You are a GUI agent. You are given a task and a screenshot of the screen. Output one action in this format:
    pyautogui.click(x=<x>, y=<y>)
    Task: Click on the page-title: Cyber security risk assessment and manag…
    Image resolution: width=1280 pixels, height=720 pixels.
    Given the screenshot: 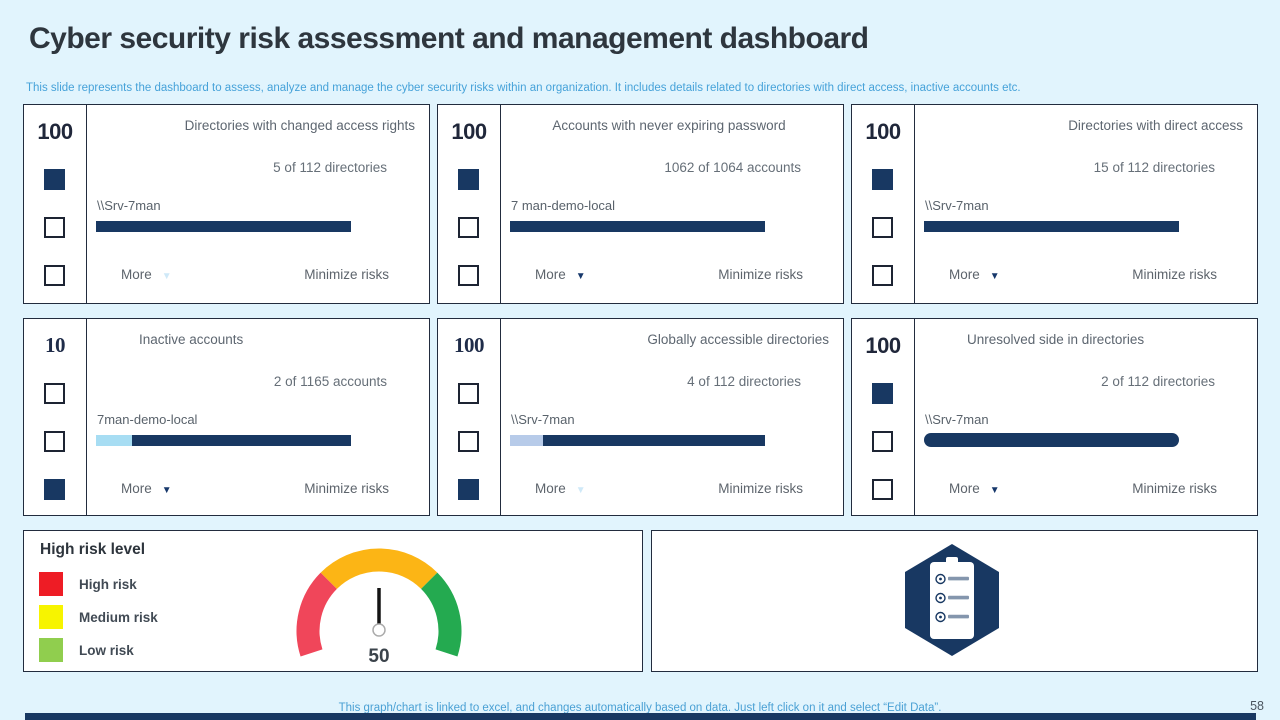 What is the action you would take?
    pyautogui.click(x=449, y=38)
    